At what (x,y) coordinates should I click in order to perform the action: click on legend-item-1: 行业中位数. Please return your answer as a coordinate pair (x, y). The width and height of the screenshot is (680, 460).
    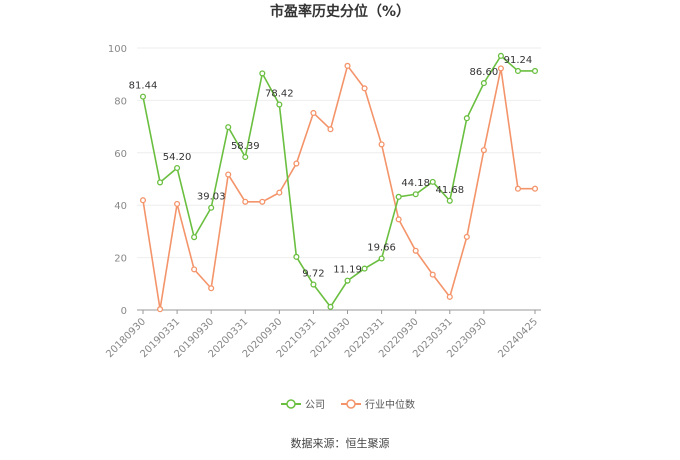
    Looking at the image, I should click on (378, 404).